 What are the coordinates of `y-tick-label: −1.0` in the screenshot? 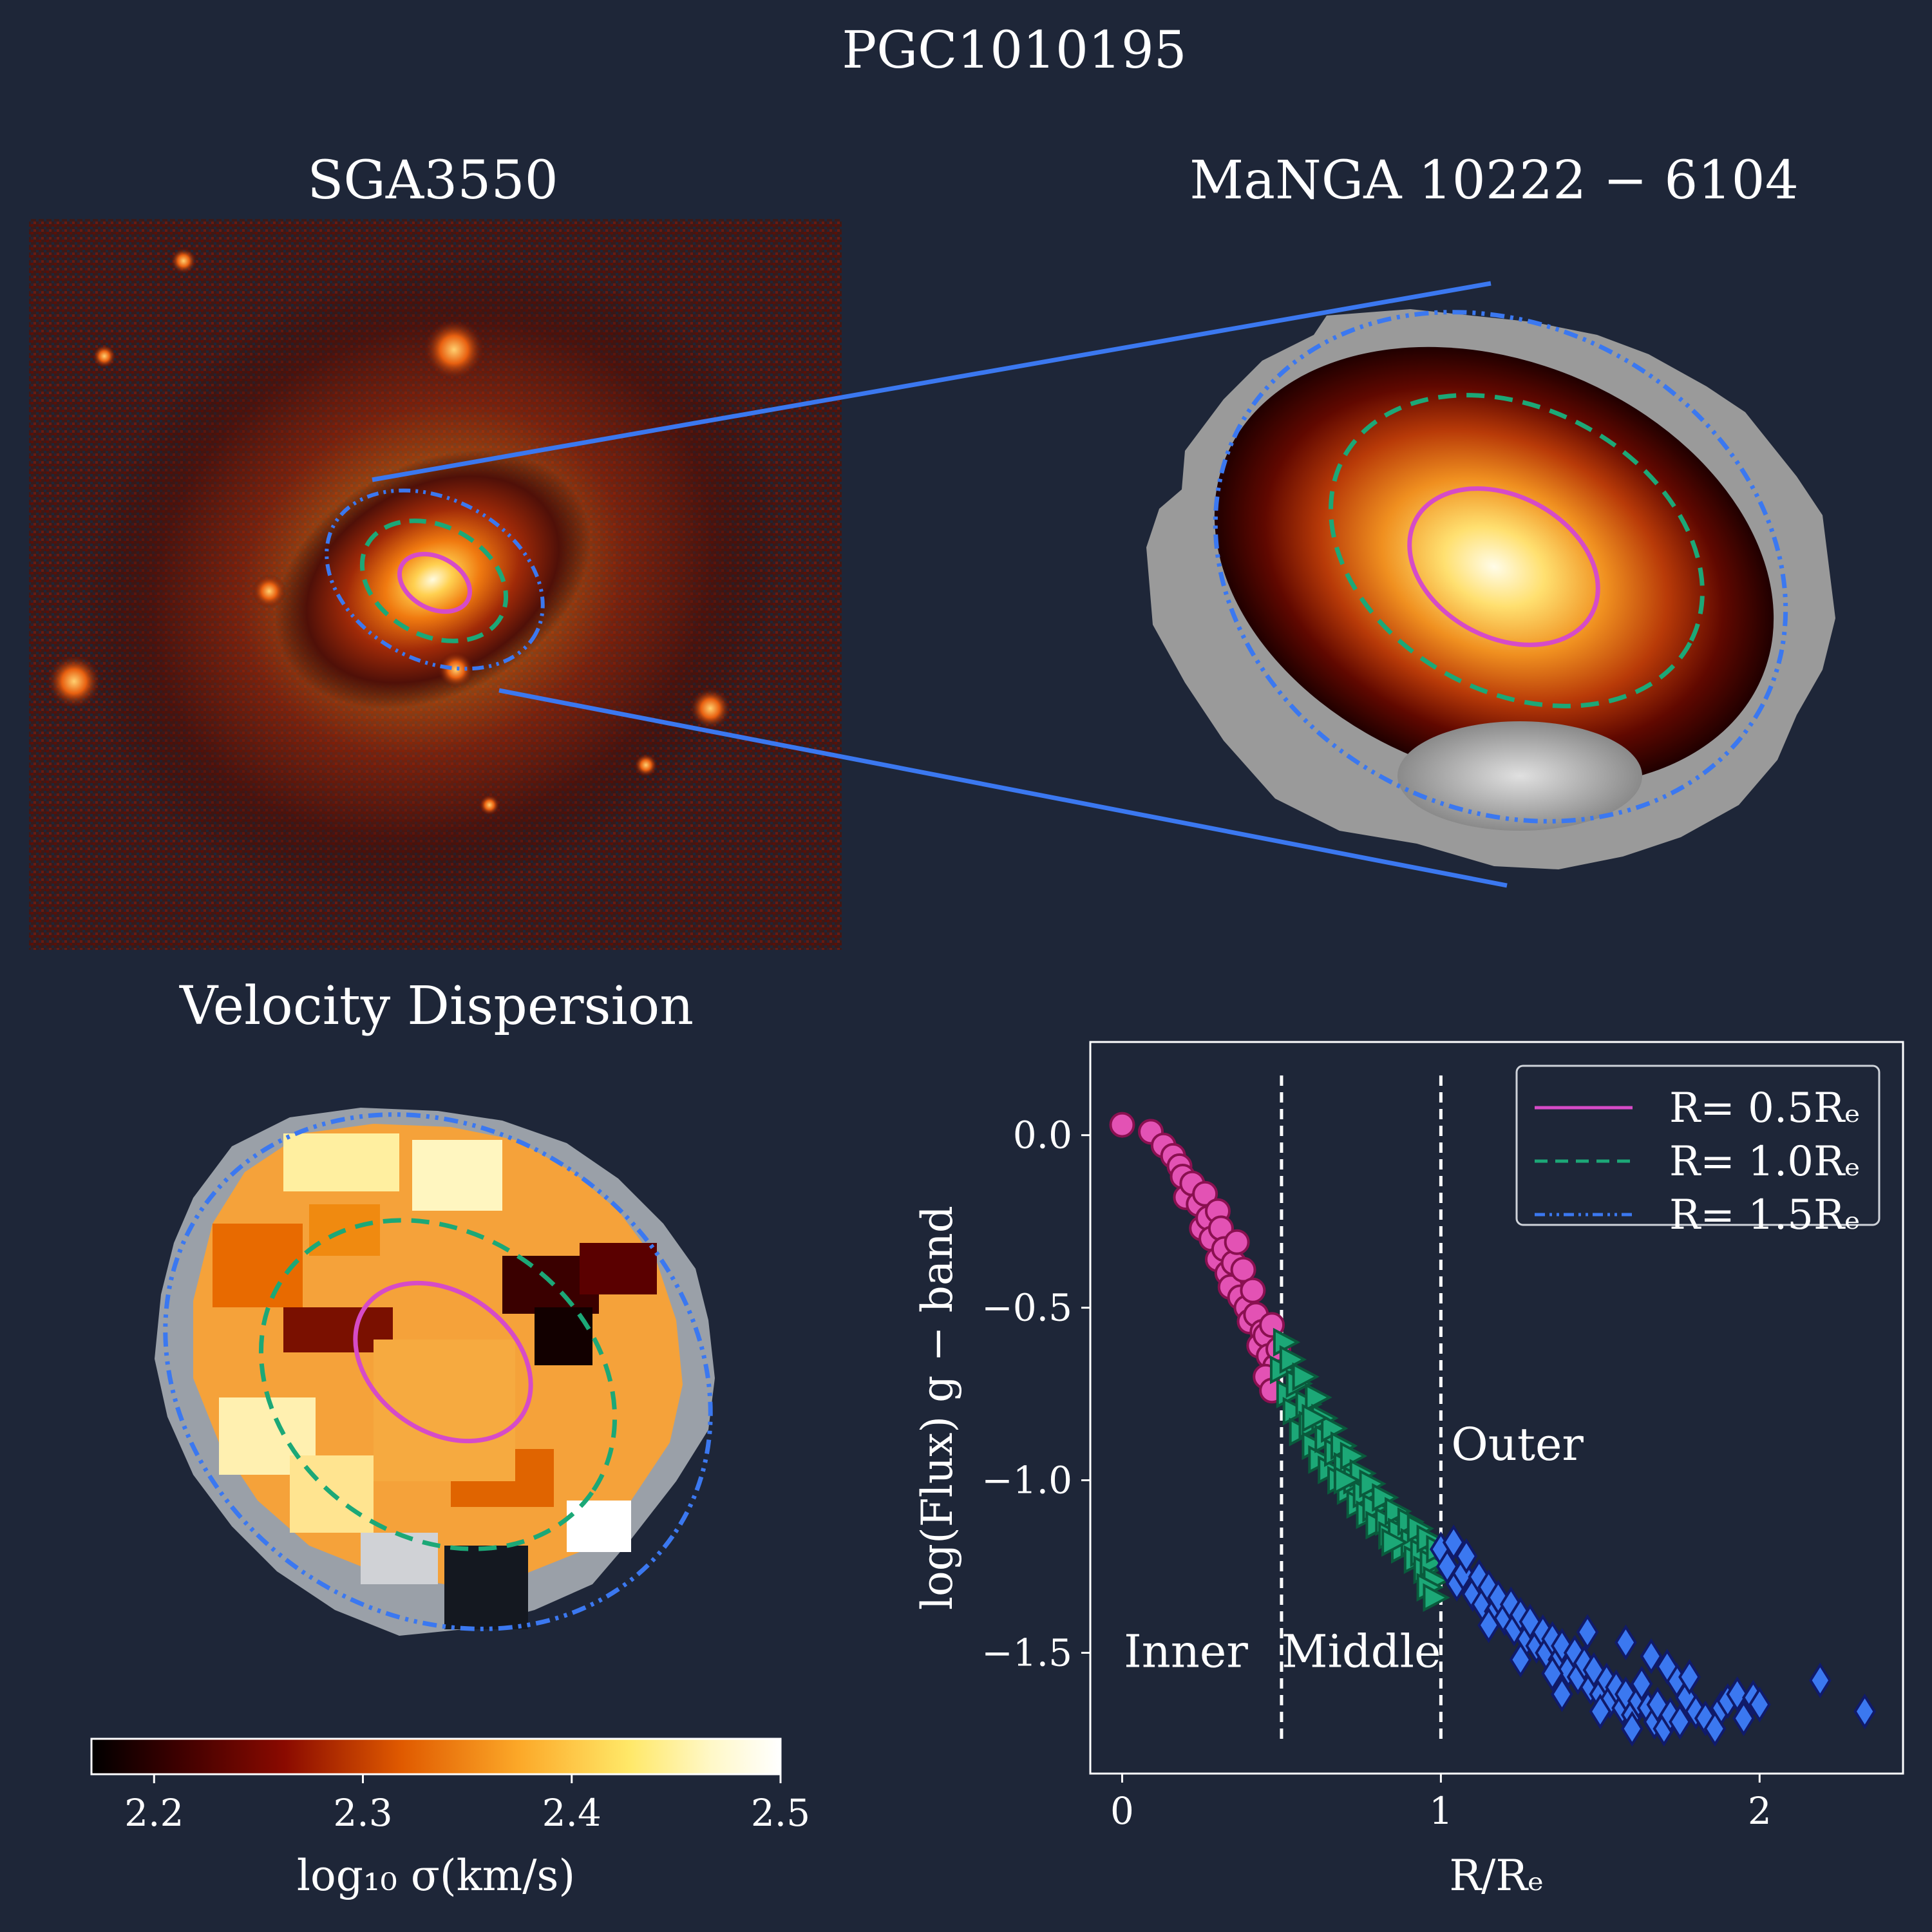 It's located at (1027, 1481).